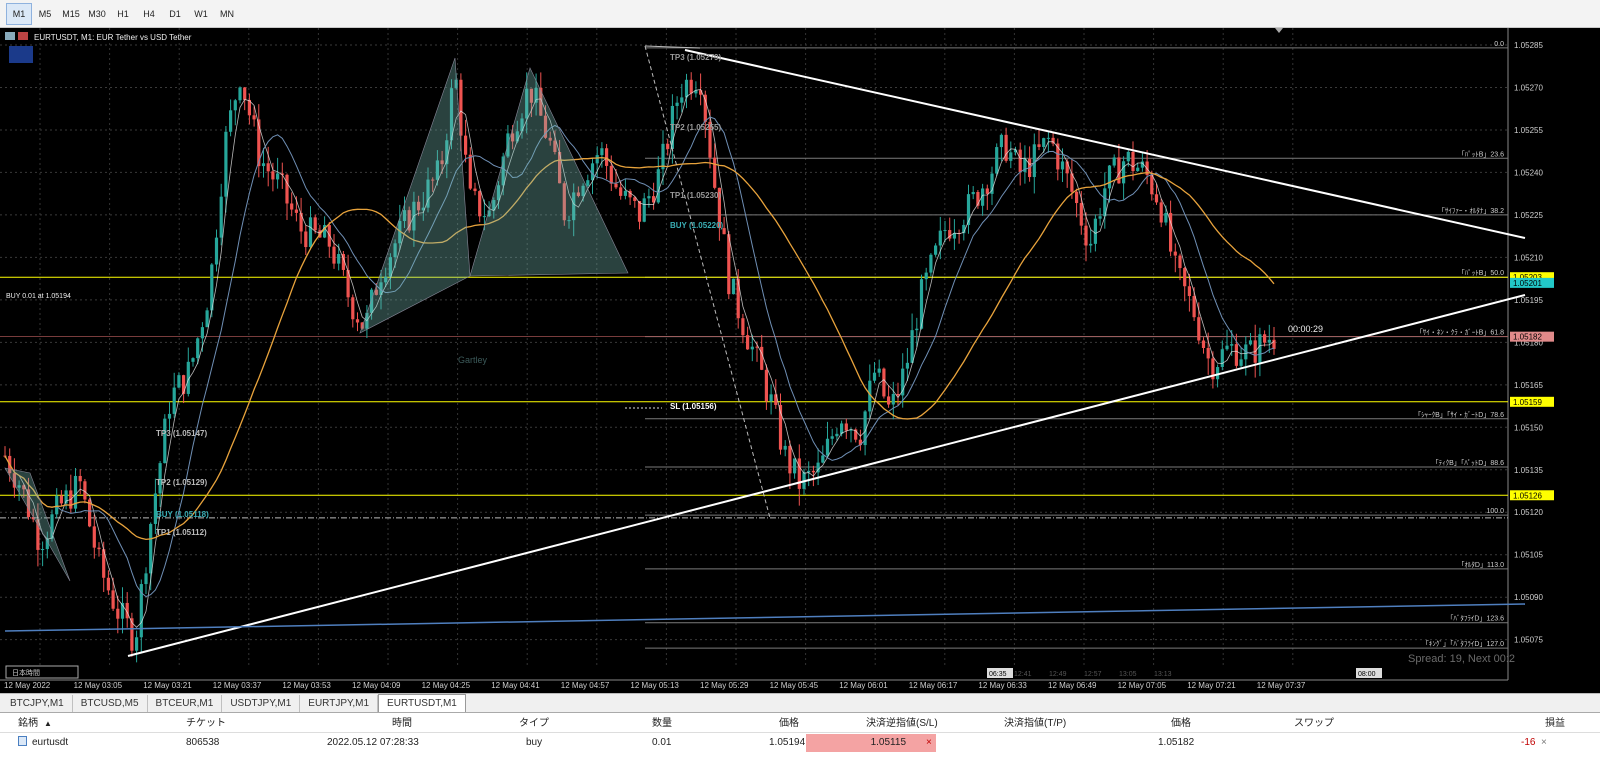  What do you see at coordinates (175, 13) in the screenshot?
I see `timeframe-d1: D1` at bounding box center [175, 13].